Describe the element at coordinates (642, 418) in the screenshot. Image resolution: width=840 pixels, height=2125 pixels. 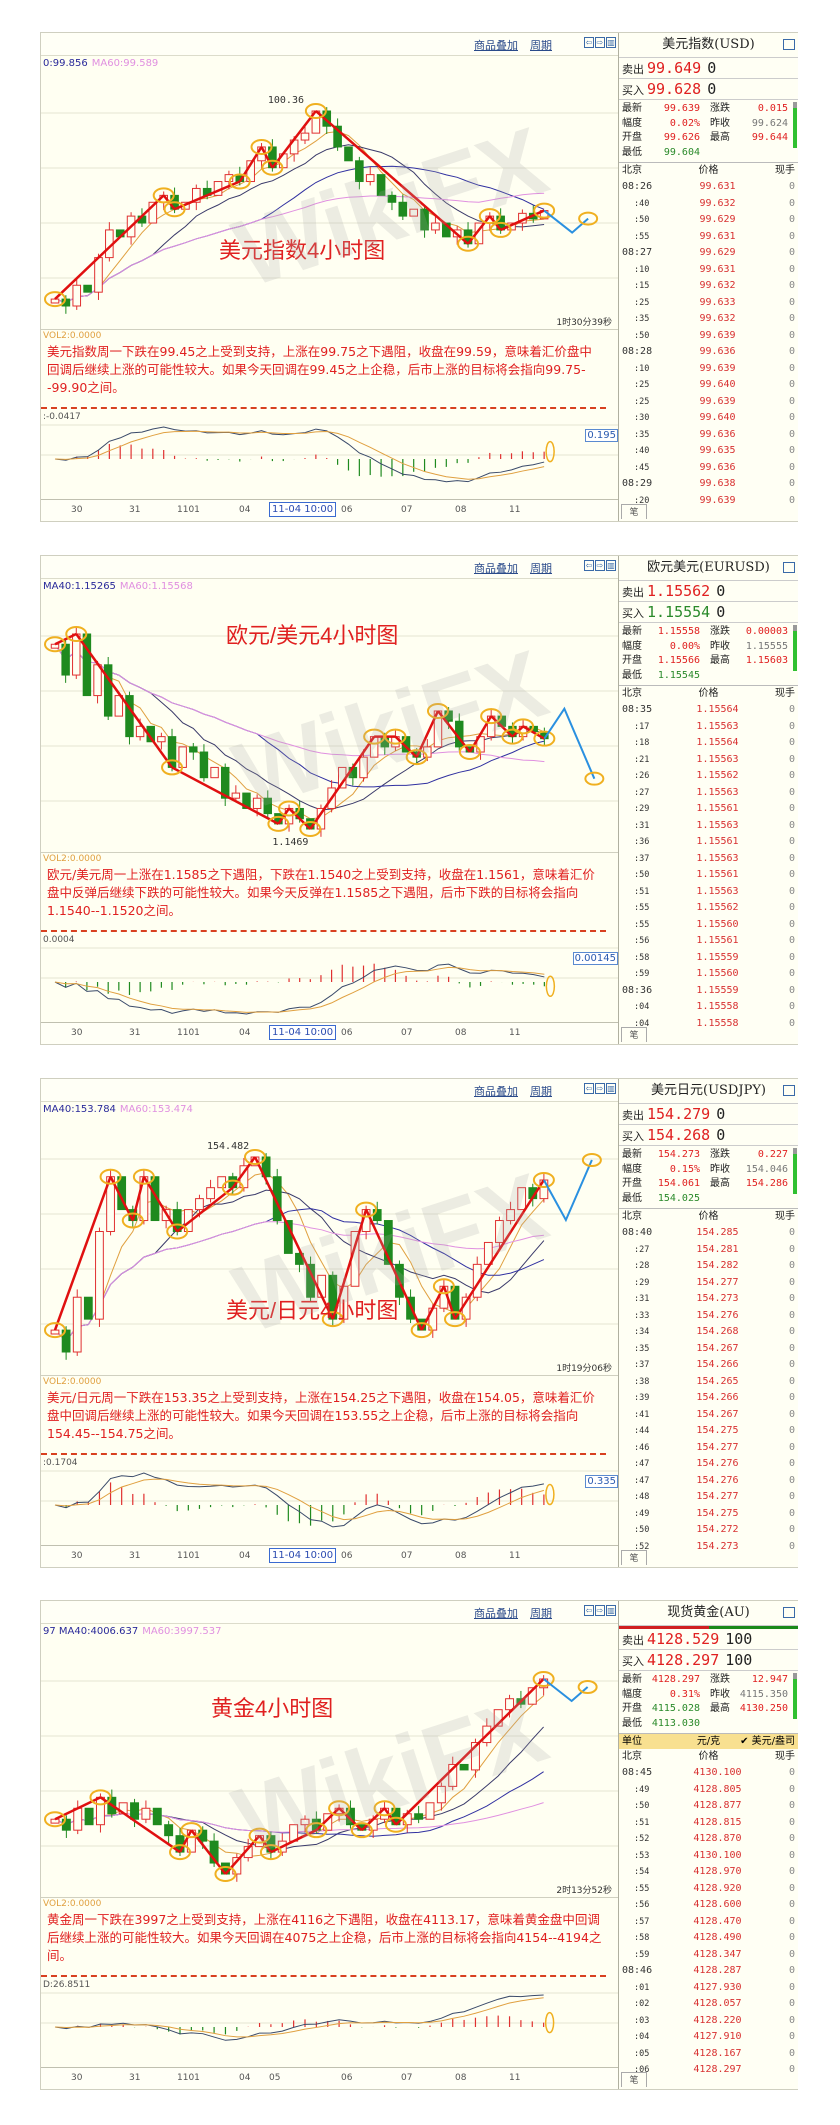
I see `tick-time: :30` at that location.